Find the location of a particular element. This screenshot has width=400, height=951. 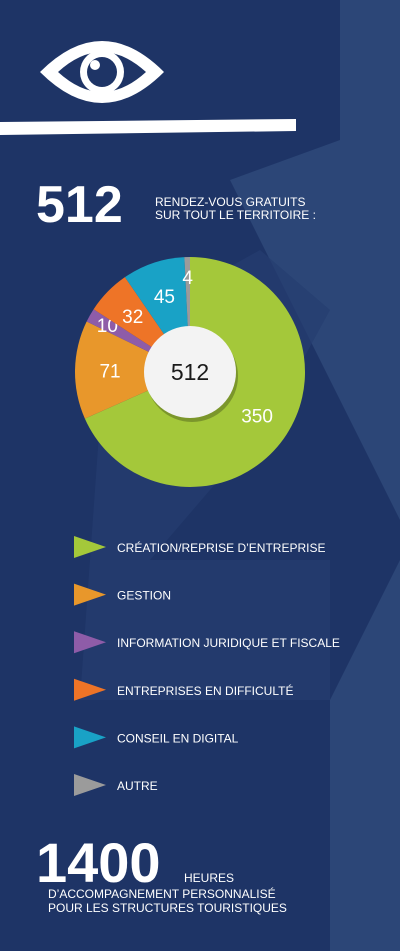

eye-icon is located at coordinates (102, 72).